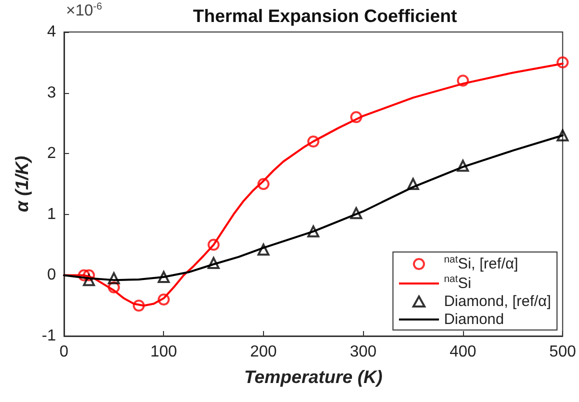  Describe the element at coordinates (263, 352) in the screenshot. I see `x-tick-label: 200` at that location.